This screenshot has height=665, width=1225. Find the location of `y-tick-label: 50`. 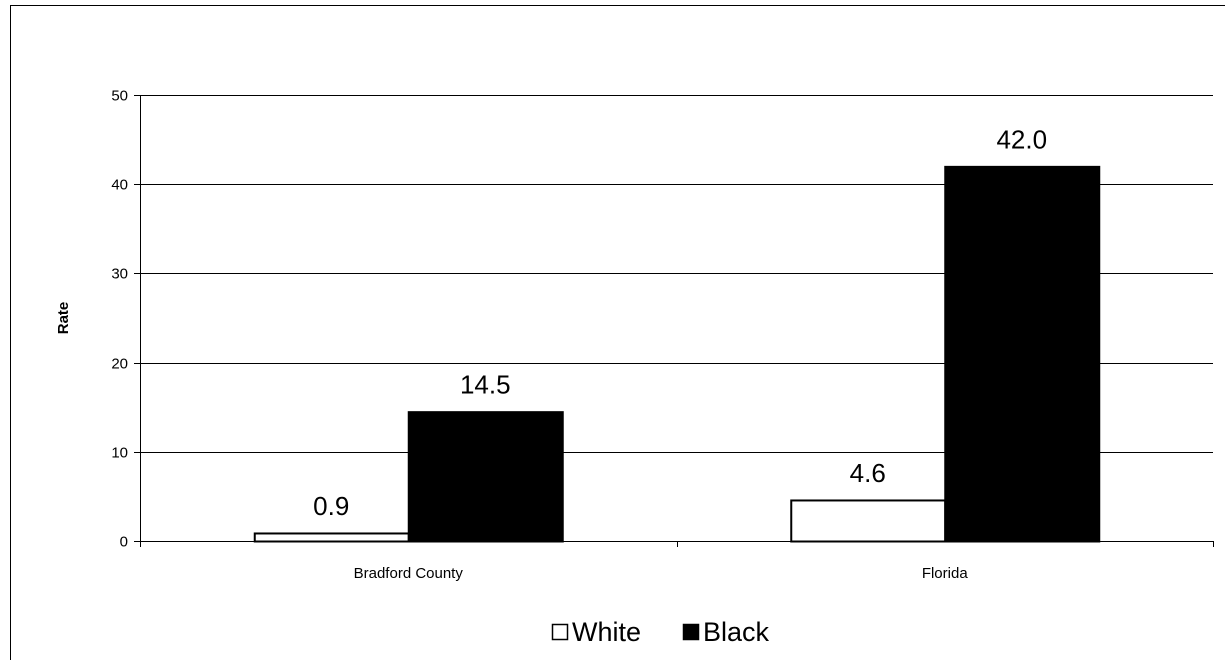

y-tick-label: 50 is located at coordinates (119, 96).